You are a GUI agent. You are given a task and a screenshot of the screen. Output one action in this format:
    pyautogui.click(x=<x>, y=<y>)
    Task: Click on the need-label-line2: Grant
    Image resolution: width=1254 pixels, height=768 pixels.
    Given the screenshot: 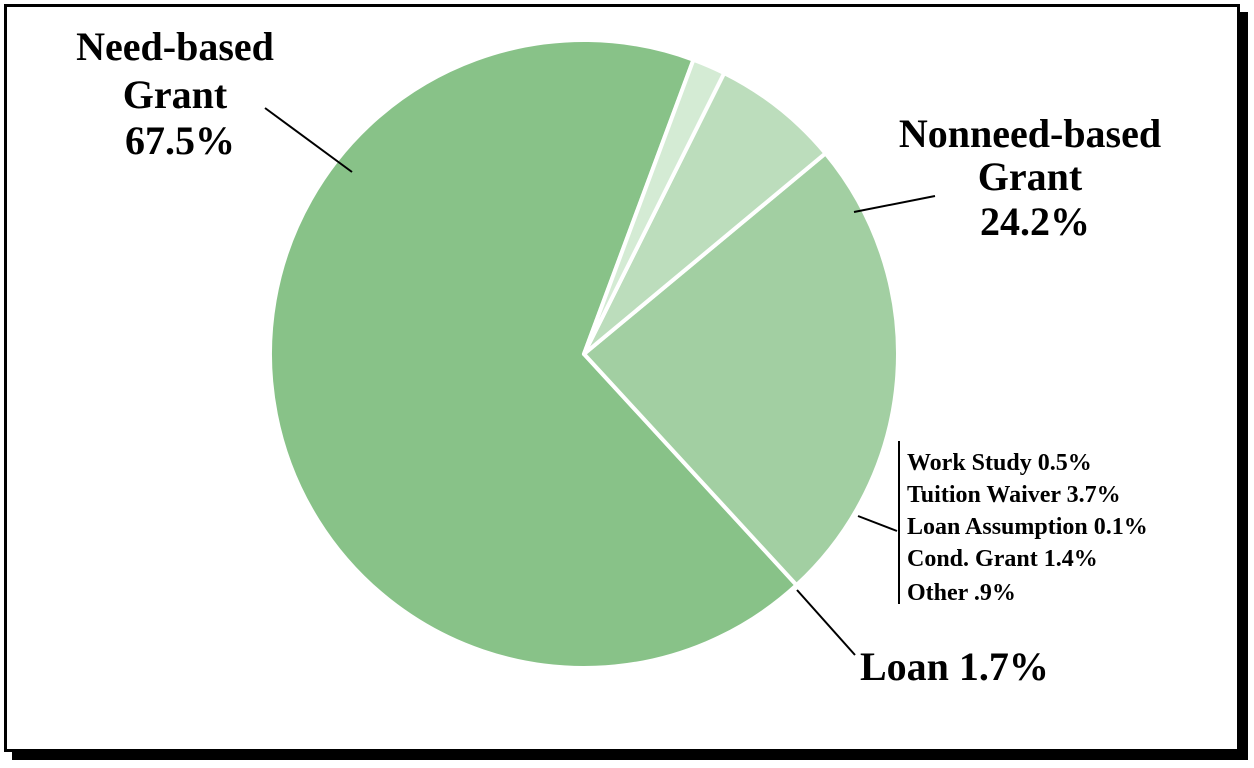 What is the action you would take?
    pyautogui.click(x=175, y=94)
    